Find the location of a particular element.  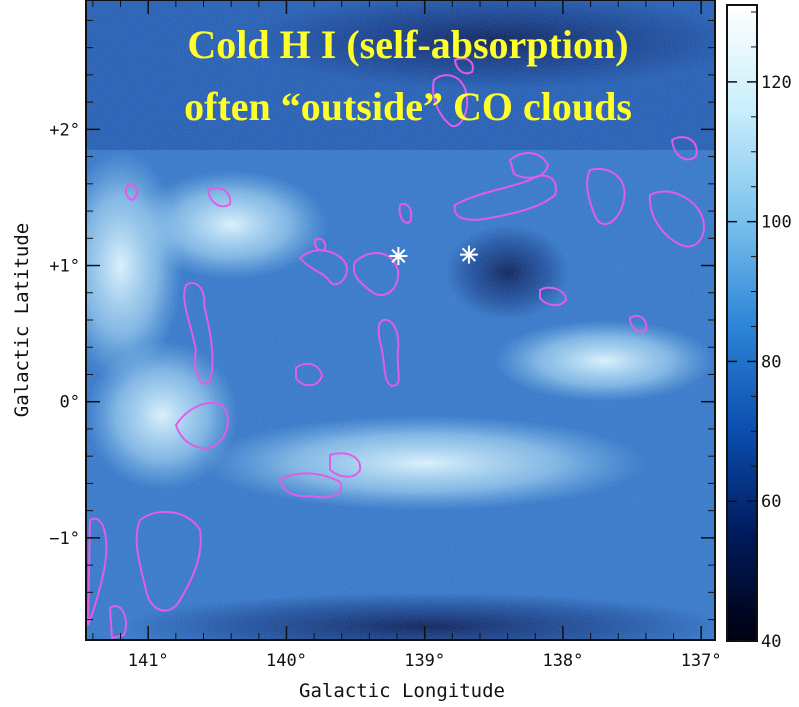

y-tick-label: −1° is located at coordinates (64, 539).